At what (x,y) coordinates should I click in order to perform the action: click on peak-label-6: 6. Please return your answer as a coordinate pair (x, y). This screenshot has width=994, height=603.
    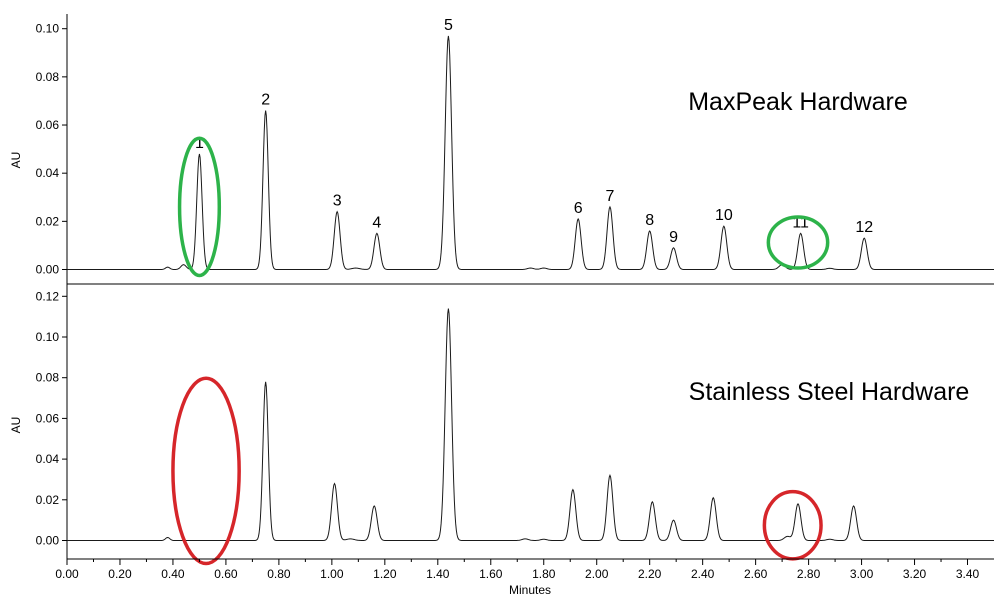
    Looking at the image, I should click on (578, 208).